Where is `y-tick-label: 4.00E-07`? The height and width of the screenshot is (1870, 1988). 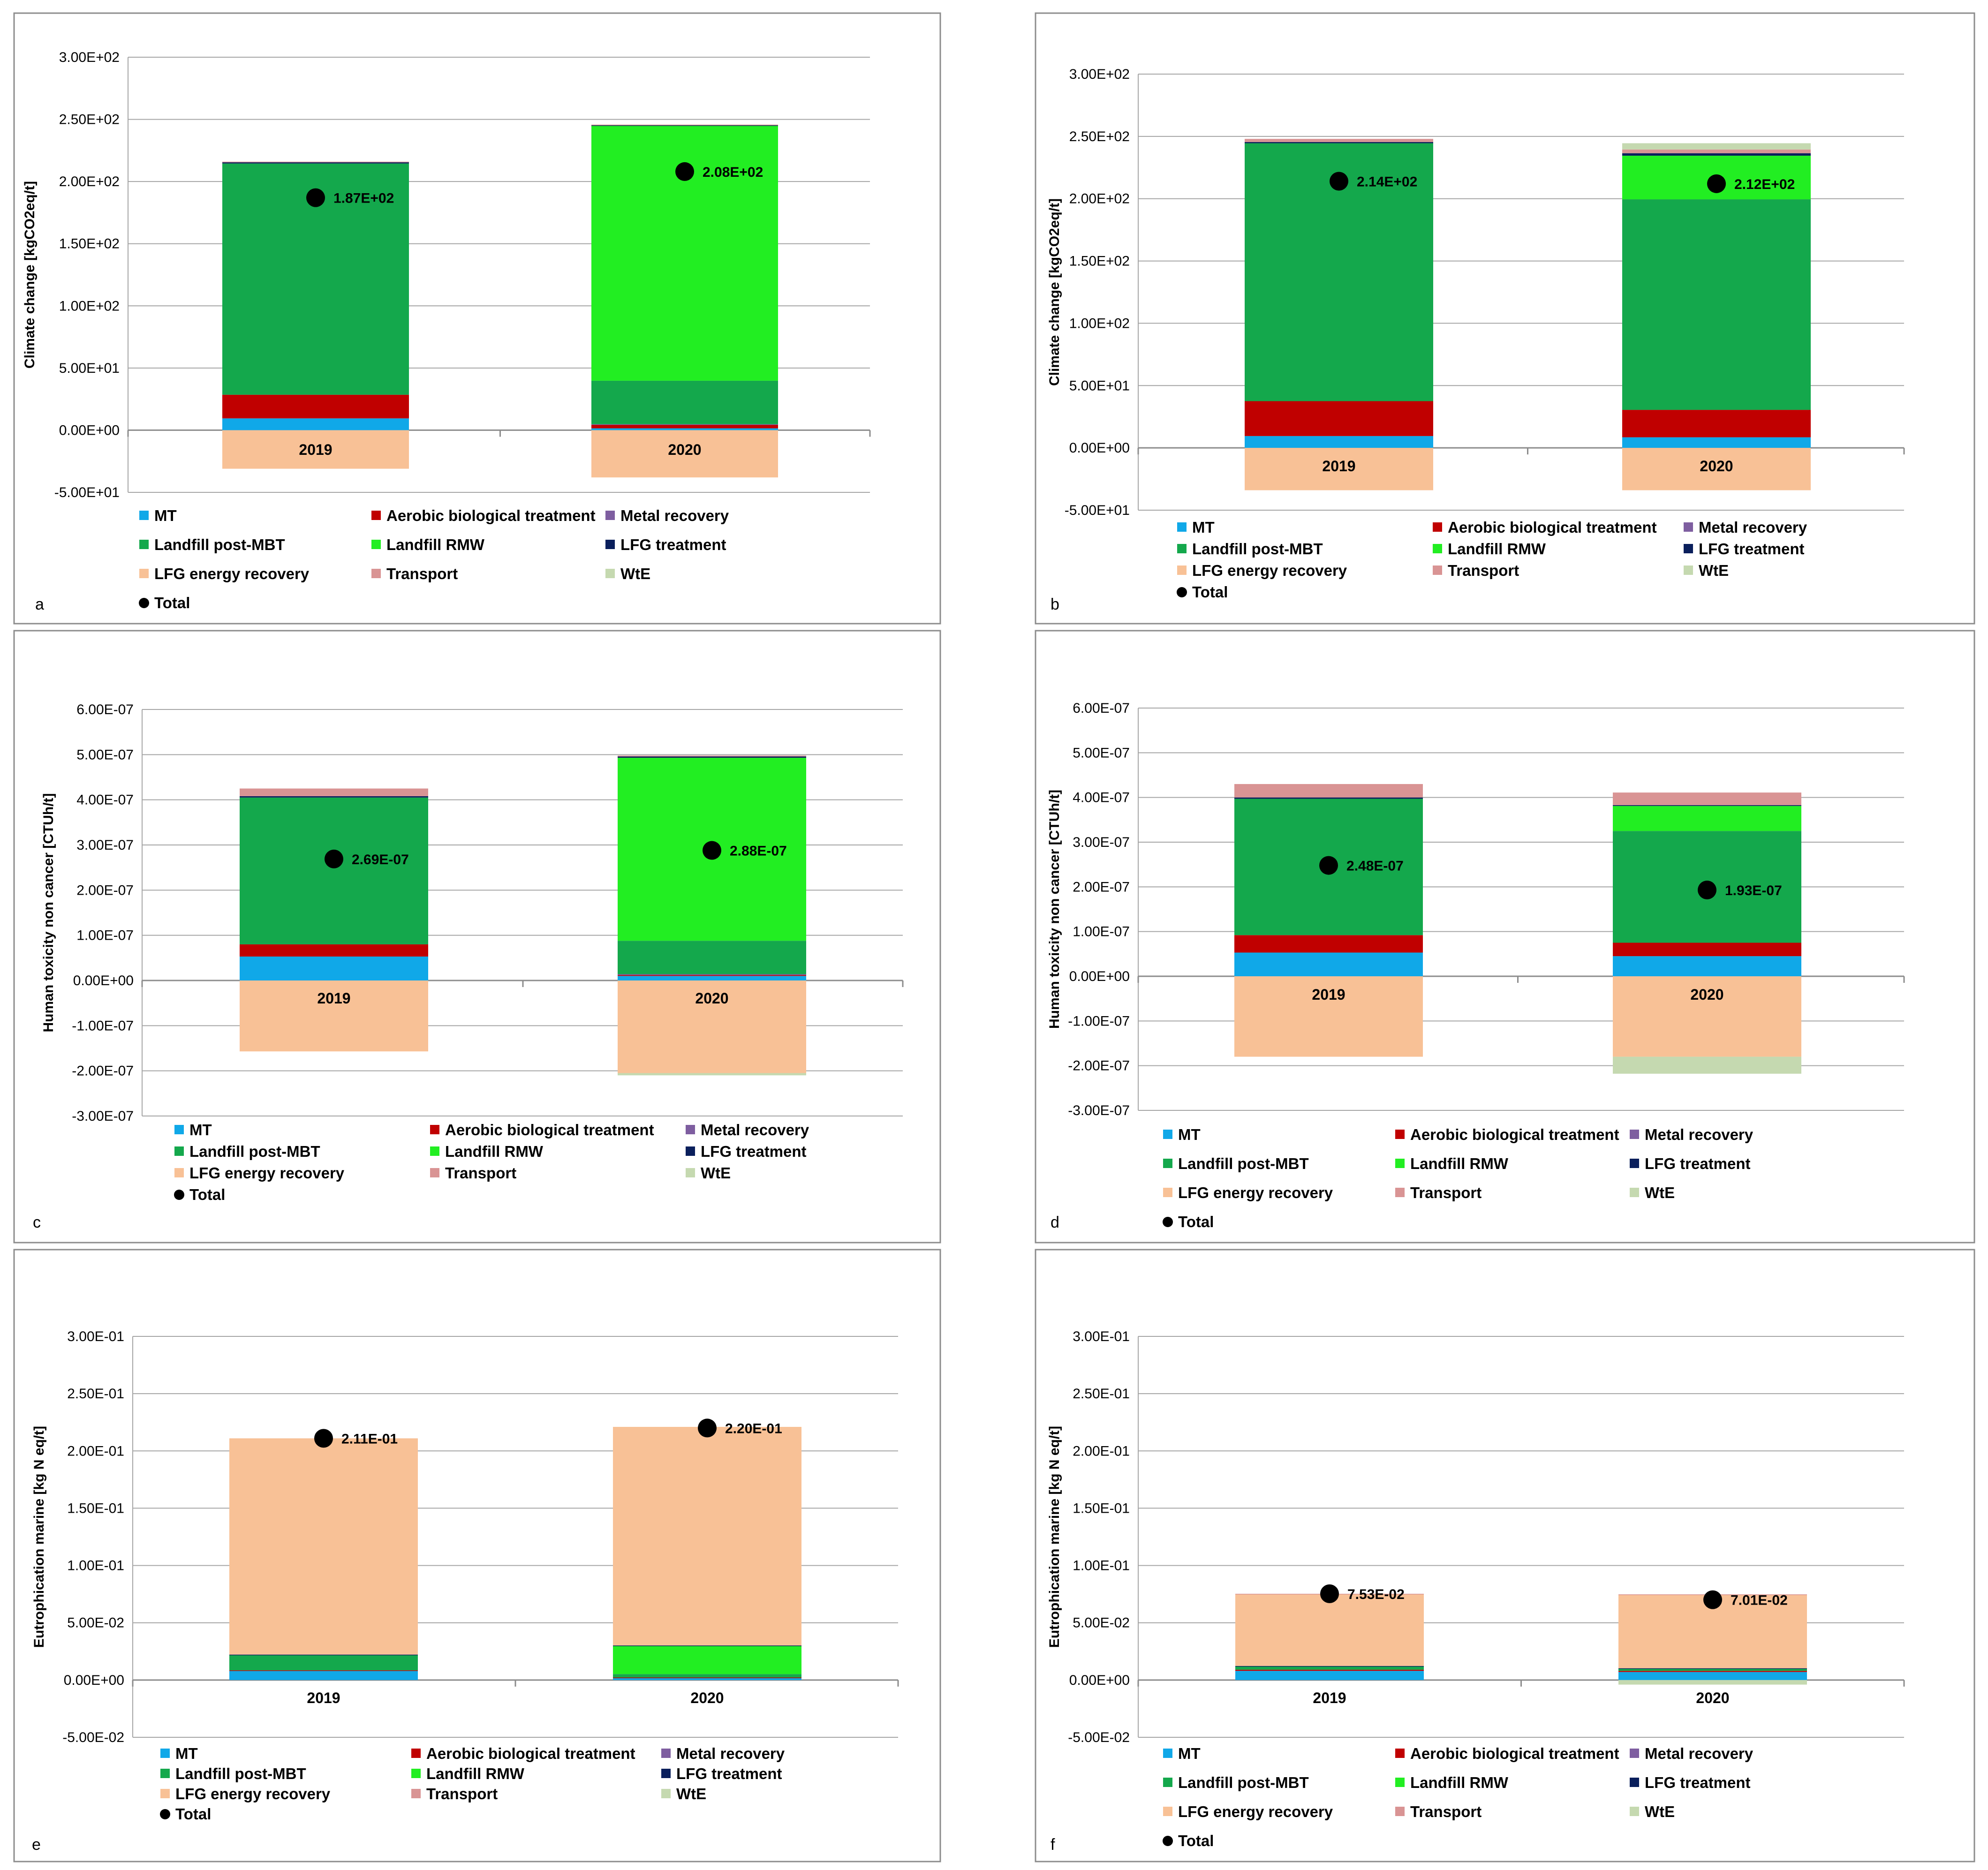
y-tick-label: 4.00E-07 is located at coordinates (1101, 798).